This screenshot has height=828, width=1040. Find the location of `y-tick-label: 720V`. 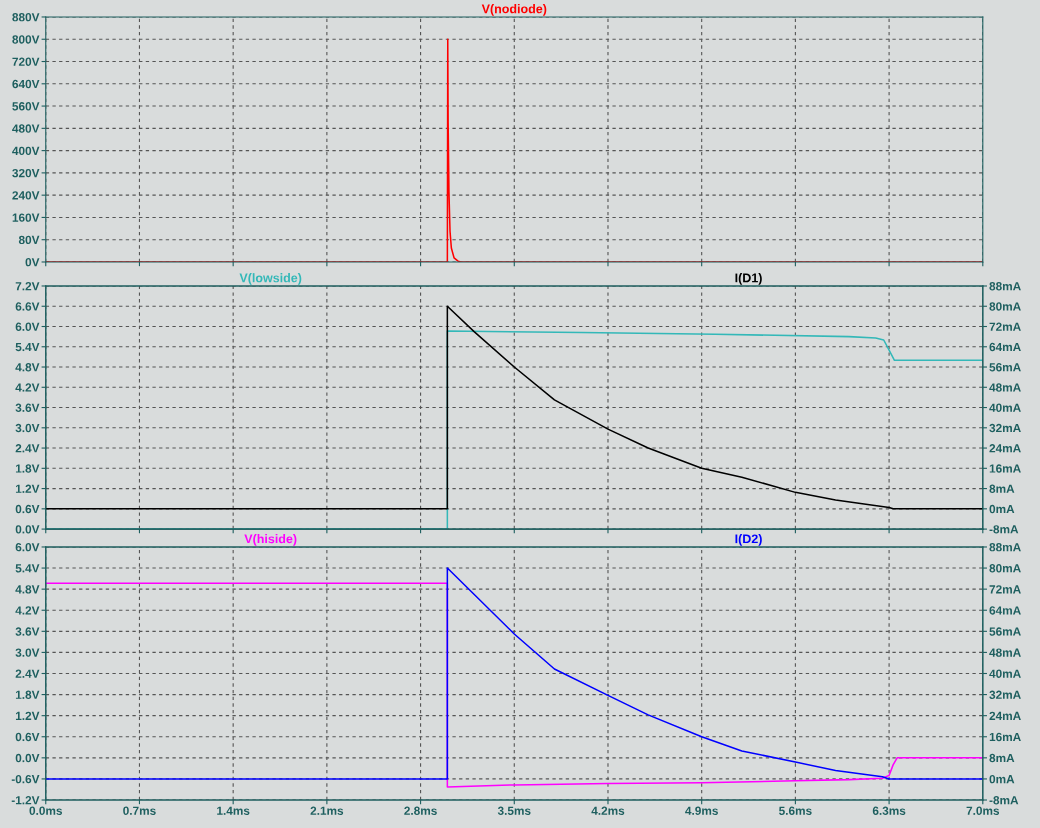

y-tick-label: 720V is located at coordinates (26, 61).